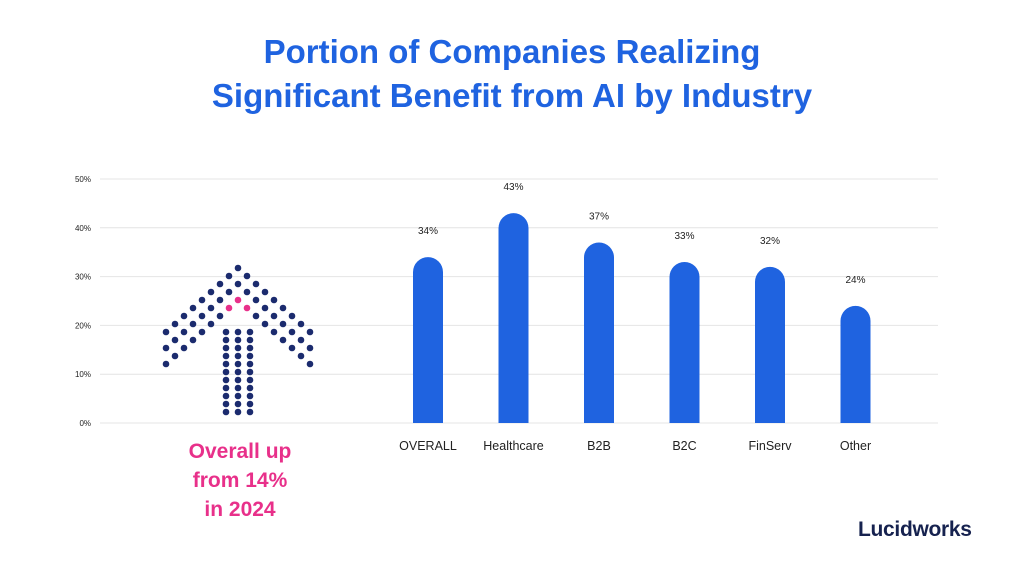  What do you see at coordinates (512, 51) in the screenshot?
I see `chart-title-line-1: Portion of Companies Realizing` at bounding box center [512, 51].